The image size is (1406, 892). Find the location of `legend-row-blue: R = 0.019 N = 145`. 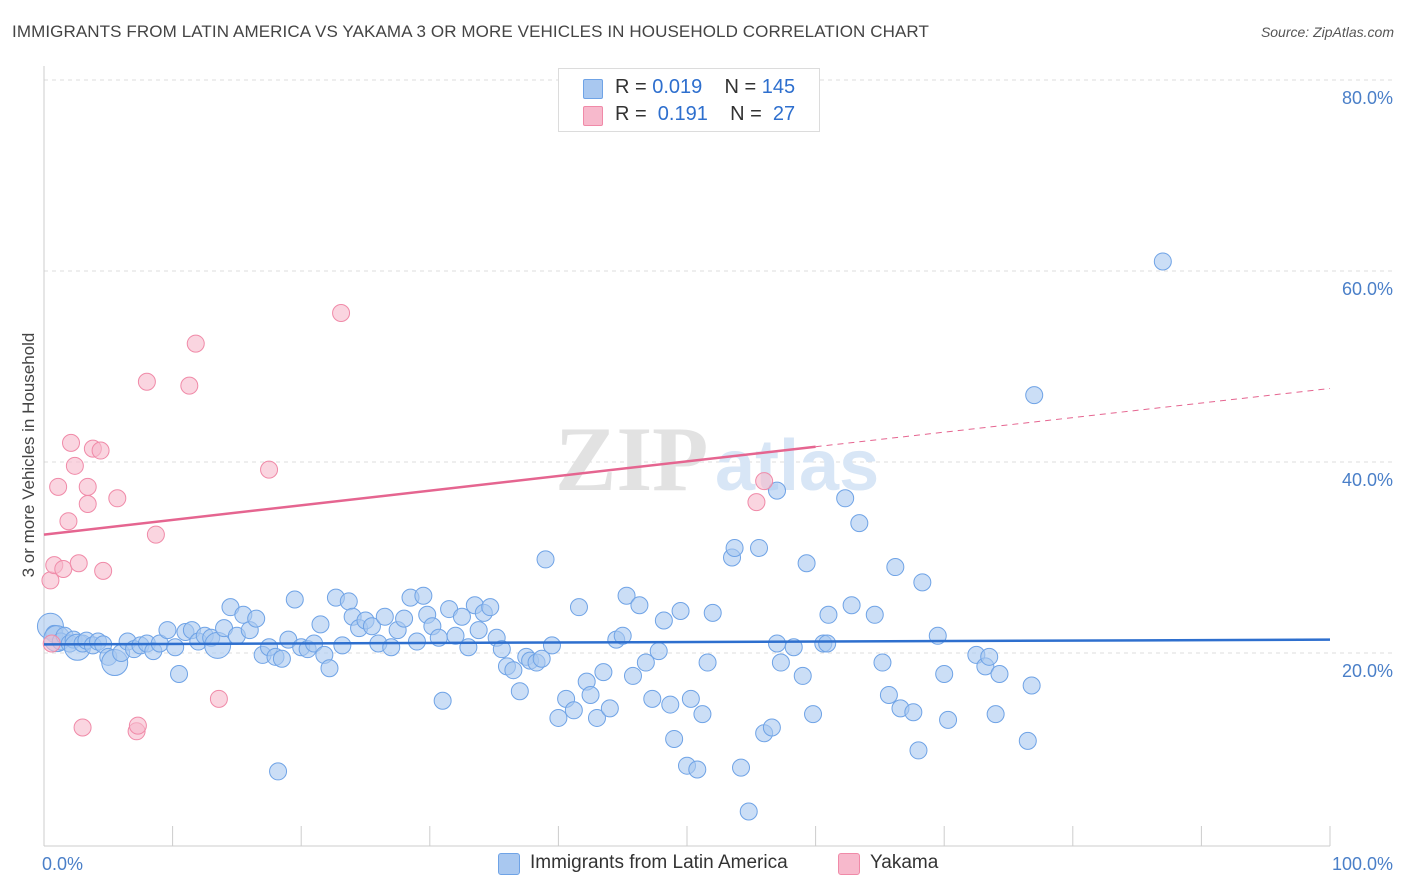

legend-row-blue: R = 0.019 N = 145 is located at coordinates (689, 88).